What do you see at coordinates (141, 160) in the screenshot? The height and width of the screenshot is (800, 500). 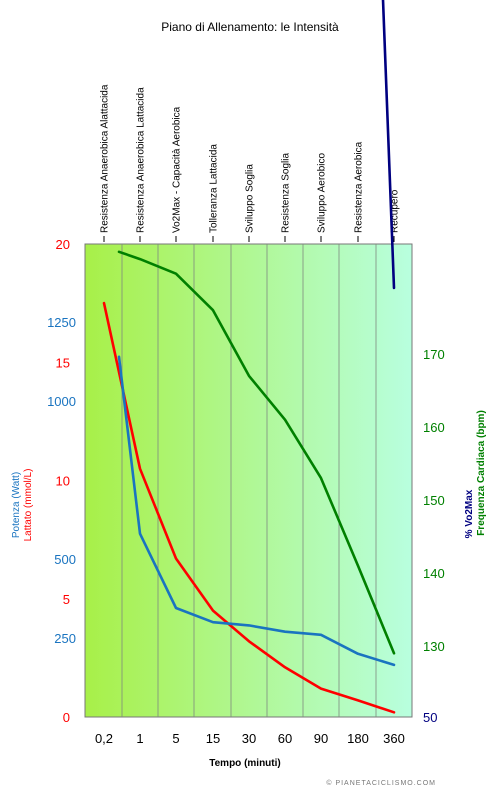 I see `zone-label-1: Resistenza Anaerobica Lattacida` at bounding box center [141, 160].